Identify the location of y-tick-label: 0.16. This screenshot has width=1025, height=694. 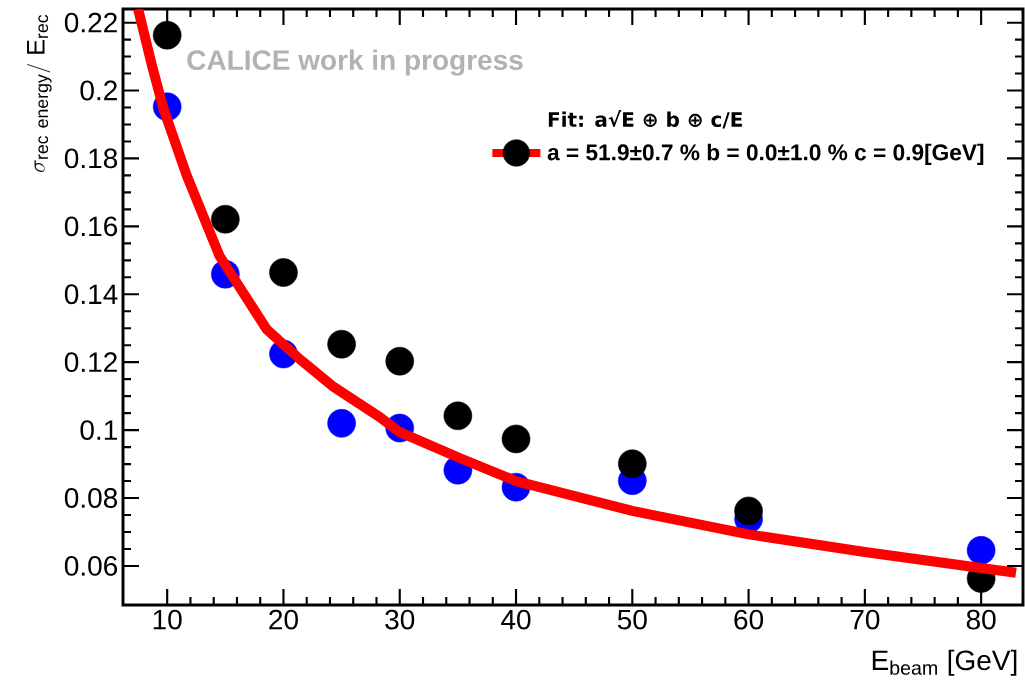
(91, 226).